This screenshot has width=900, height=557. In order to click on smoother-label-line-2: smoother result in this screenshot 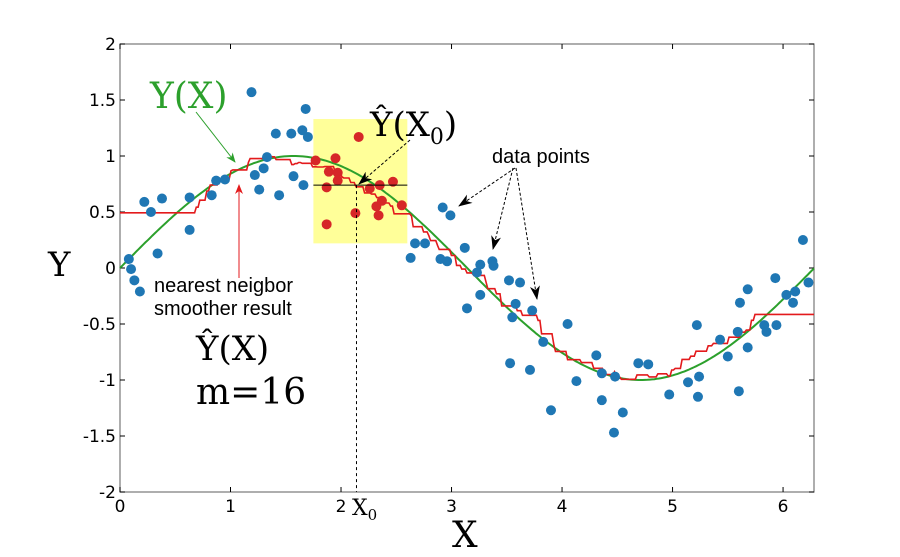, I will do `click(223, 309)`.